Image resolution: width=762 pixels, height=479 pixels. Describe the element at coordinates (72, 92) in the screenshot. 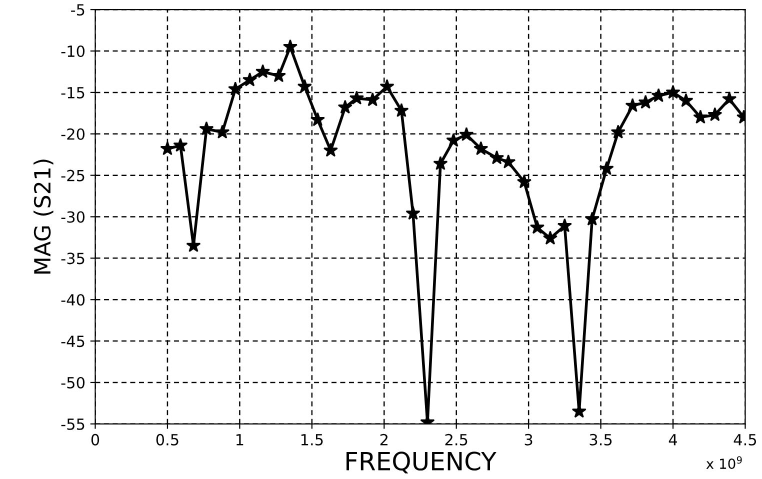

I see `y-tick-label: -15` at that location.